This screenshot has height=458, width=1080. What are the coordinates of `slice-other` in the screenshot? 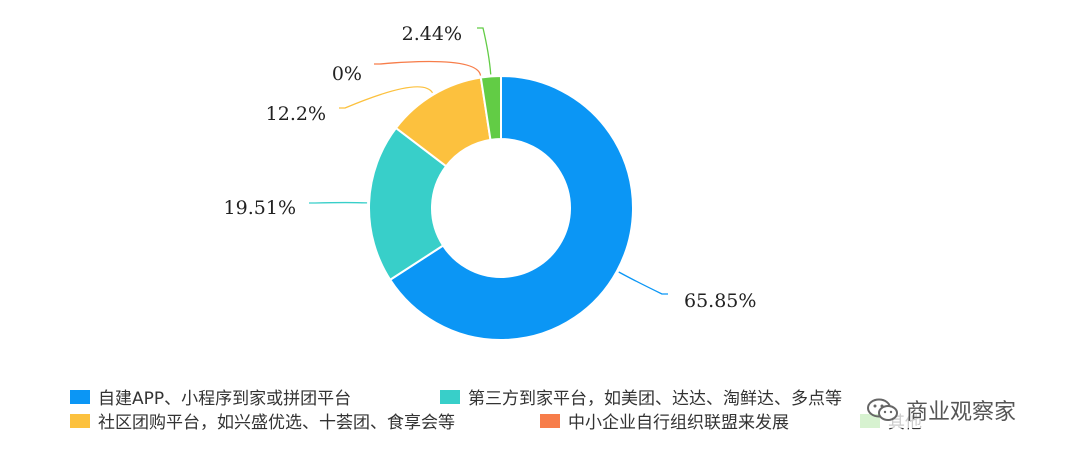 It's located at (490, 107).